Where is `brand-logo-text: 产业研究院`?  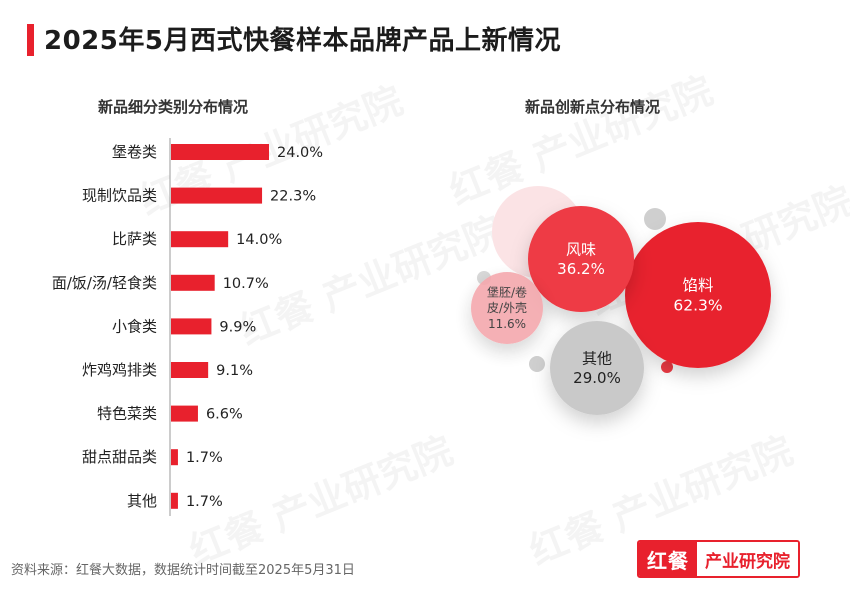 brand-logo-text: 产业研究院 is located at coordinates (747, 559).